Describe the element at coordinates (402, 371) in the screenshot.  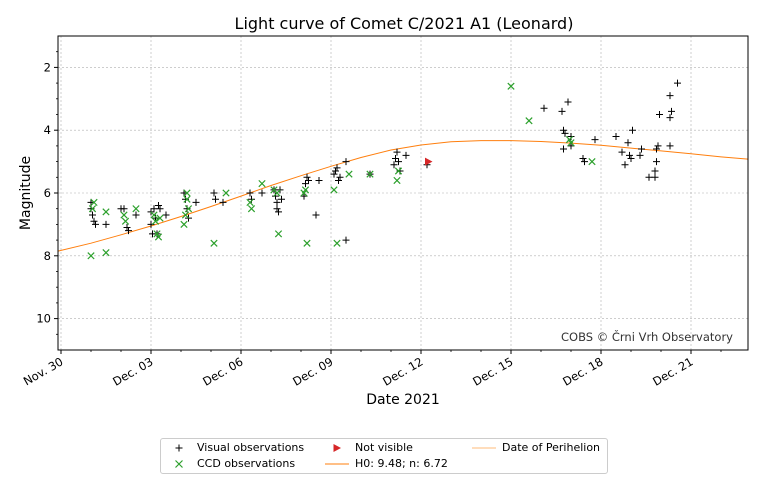
I see `x-tick-label: Dec. 12` at that location.